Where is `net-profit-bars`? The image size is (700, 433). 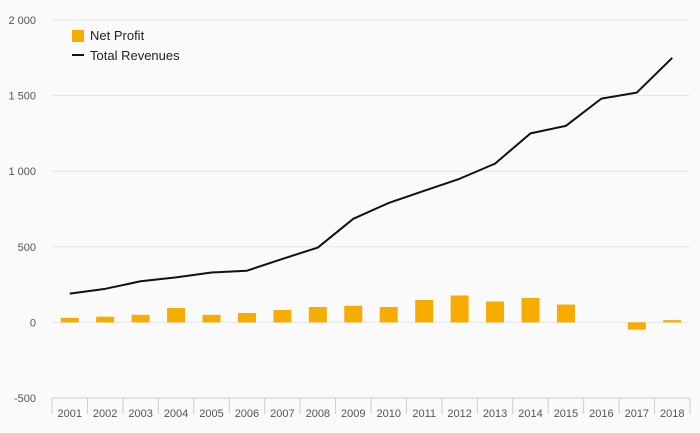 net-profit-bars is located at coordinates (371, 312).